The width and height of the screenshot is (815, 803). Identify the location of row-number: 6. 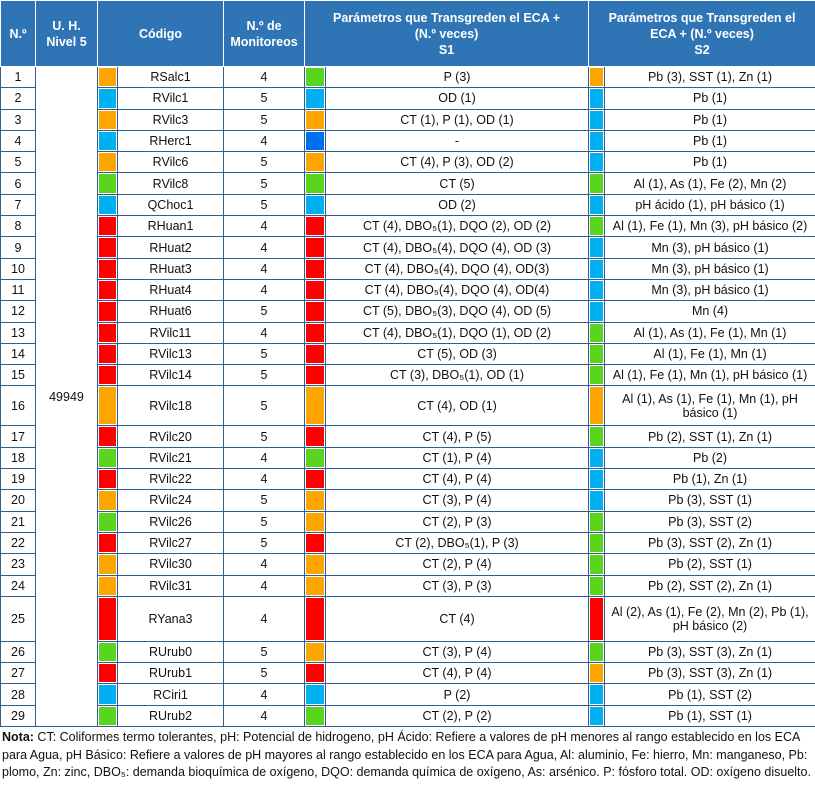
(18, 183).